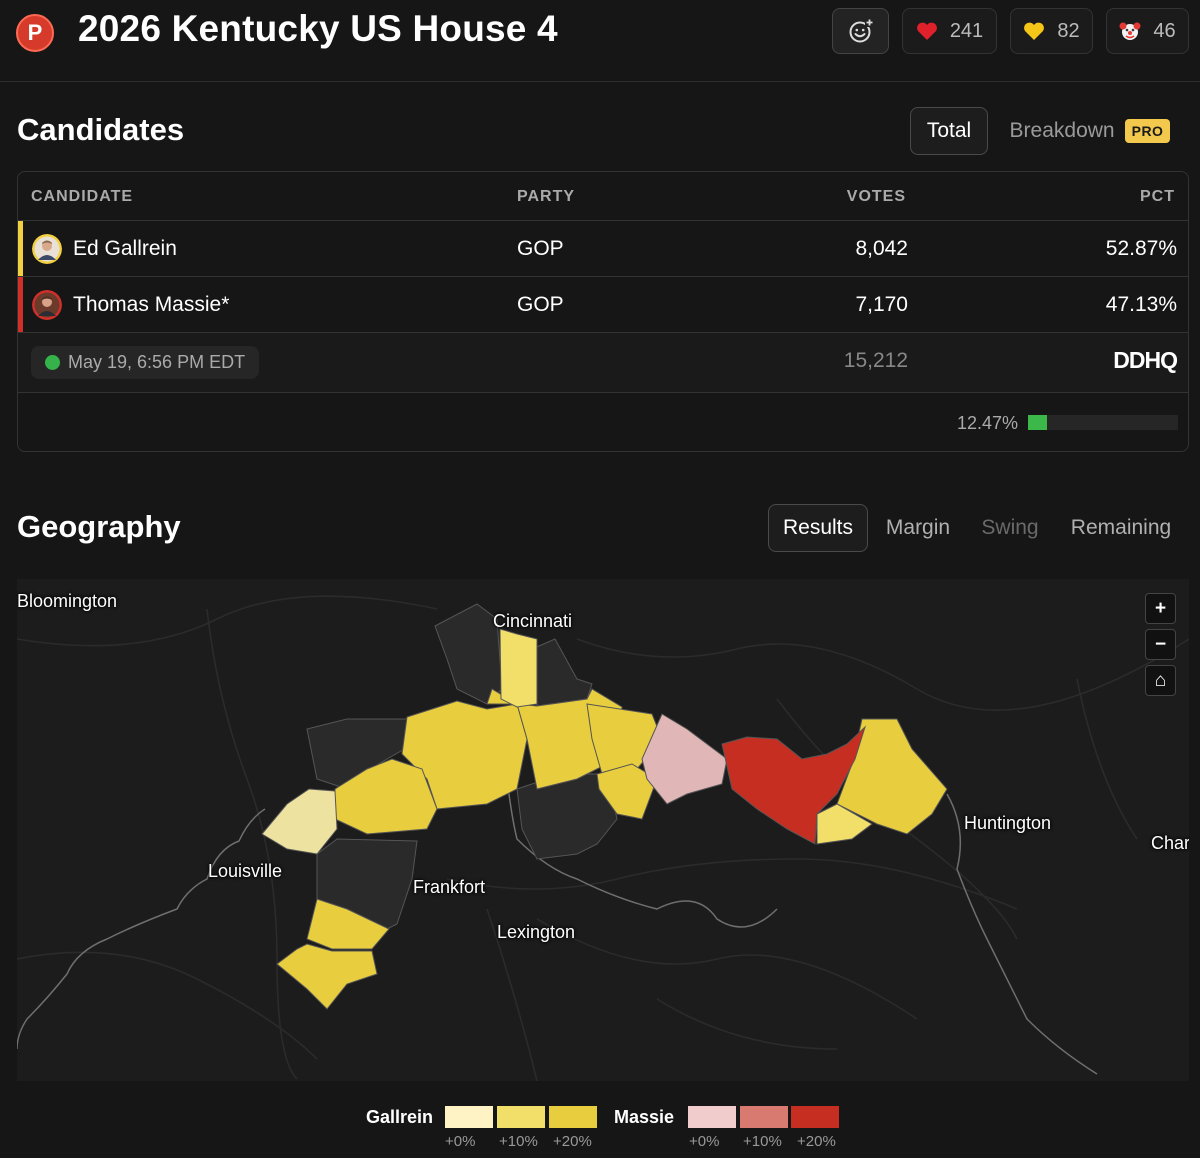 This screenshot has width=1200, height=1158. What do you see at coordinates (818, 528) in the screenshot?
I see `tab-results: Results` at bounding box center [818, 528].